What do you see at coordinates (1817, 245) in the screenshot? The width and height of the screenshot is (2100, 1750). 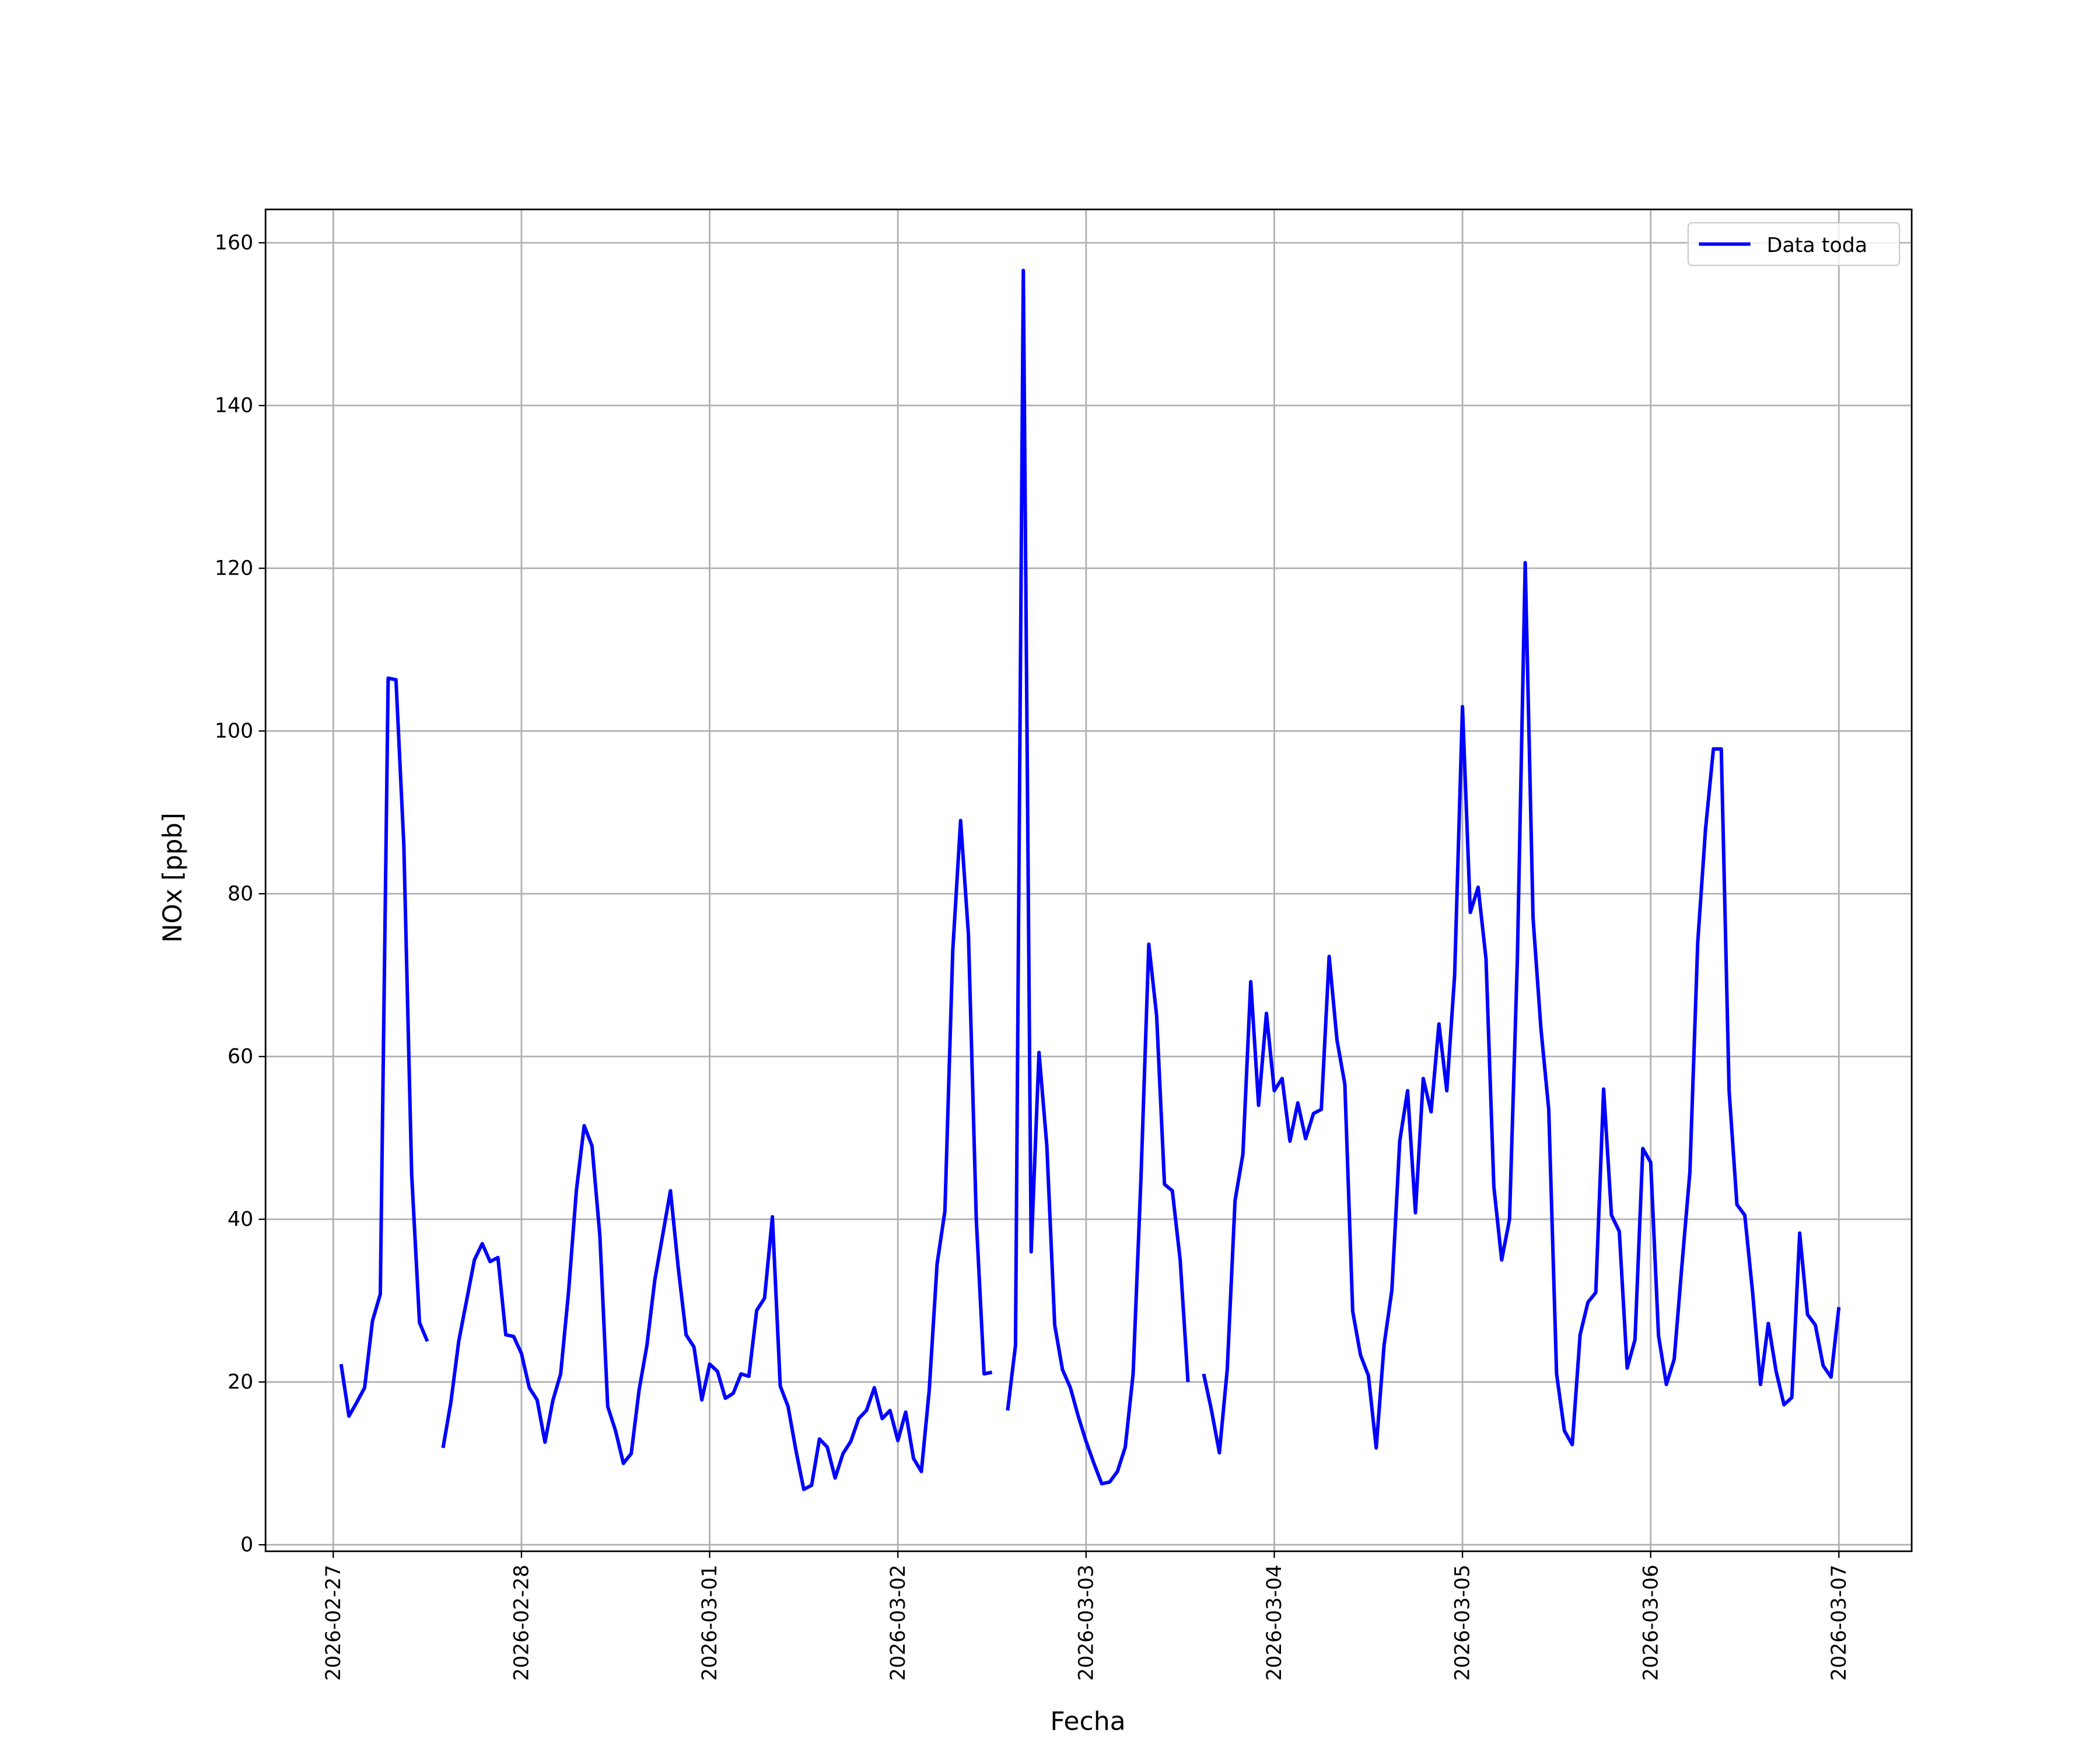 I see `legend-label: Data toda` at bounding box center [1817, 245].